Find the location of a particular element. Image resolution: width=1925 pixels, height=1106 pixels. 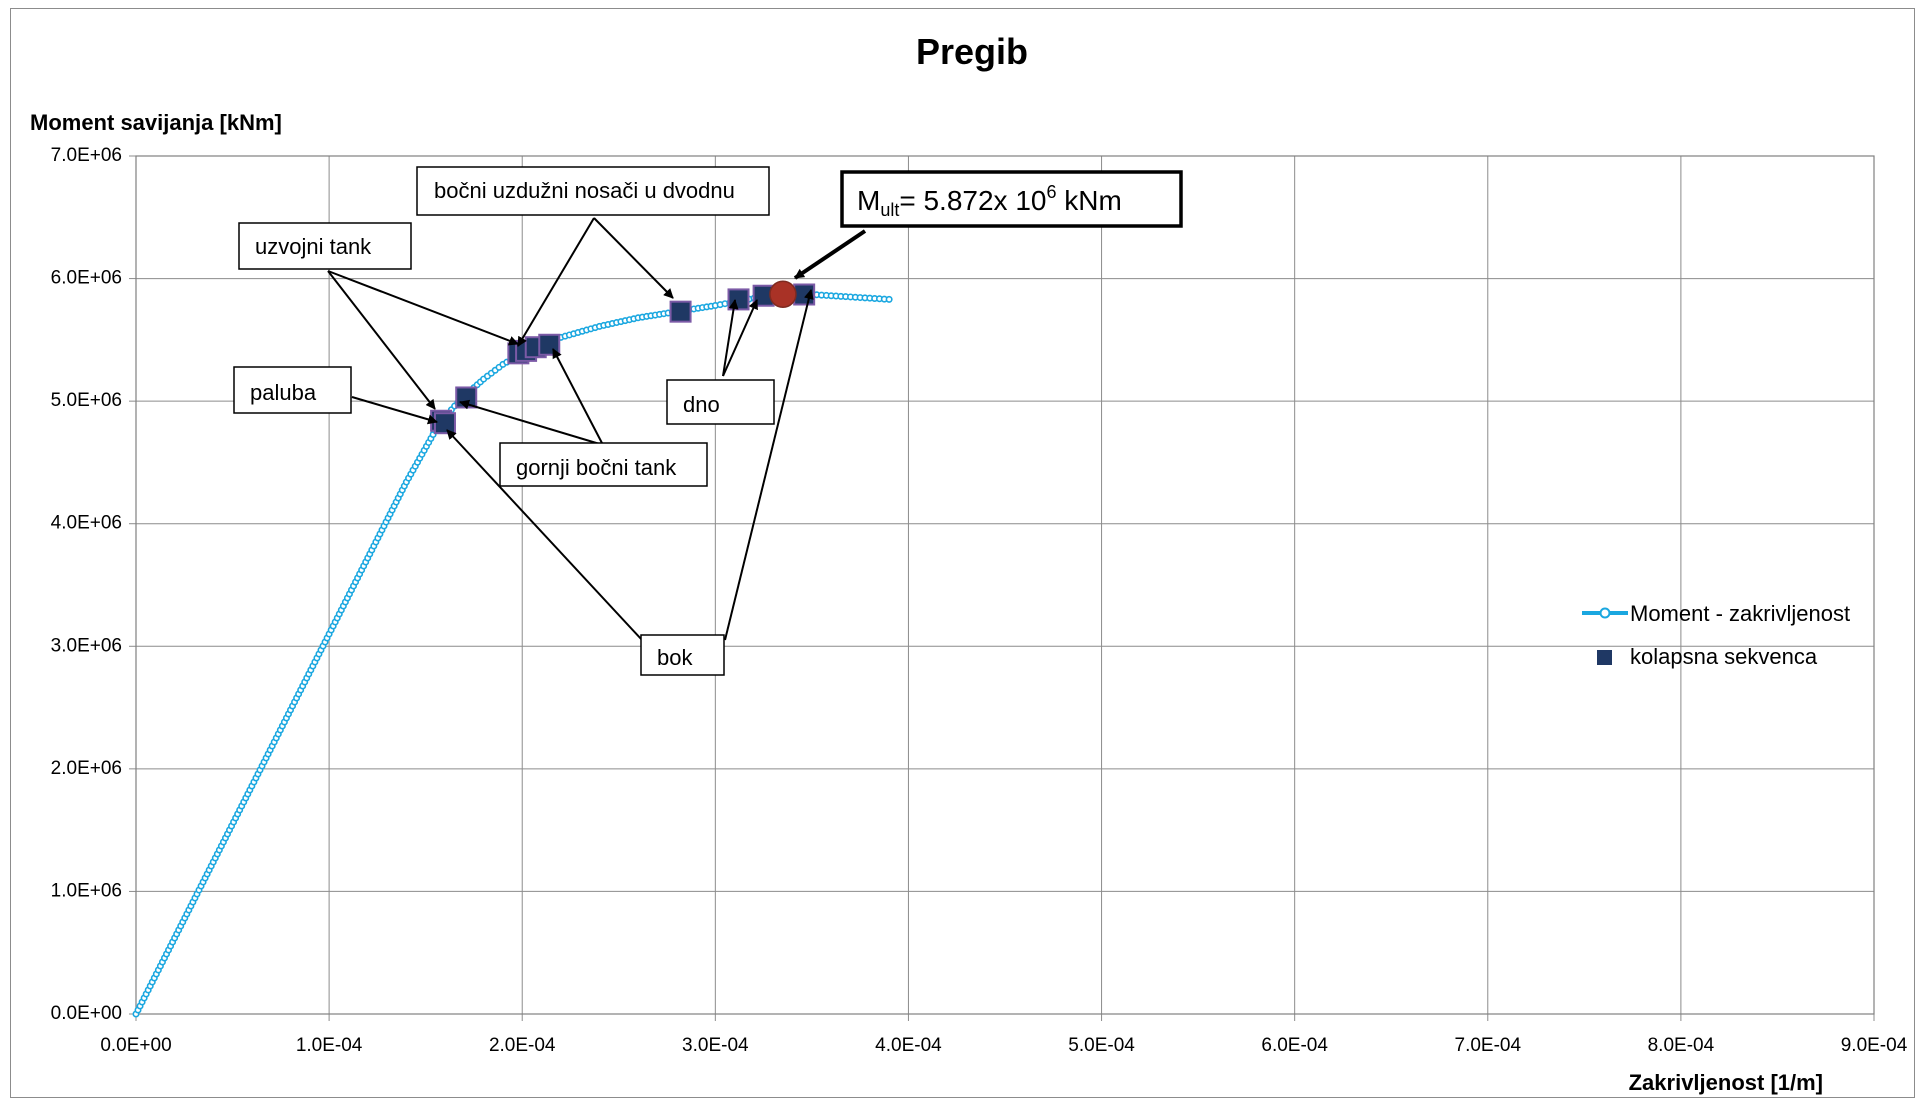

annotation-label: gornji bočni tank is located at coordinates (596, 467).